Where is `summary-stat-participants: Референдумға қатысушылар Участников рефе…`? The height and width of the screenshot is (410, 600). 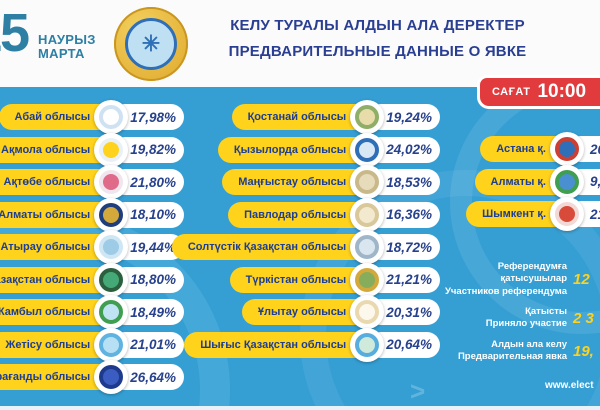 summary-stat-participants: Референдумға қатысушылар Участников рефе… is located at coordinates (520, 279).